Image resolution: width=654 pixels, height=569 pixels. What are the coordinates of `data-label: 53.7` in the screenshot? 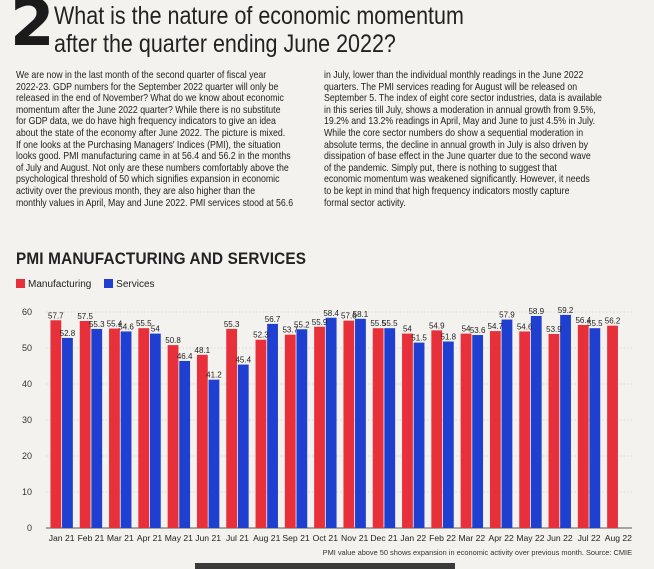 It's located at (290, 330).